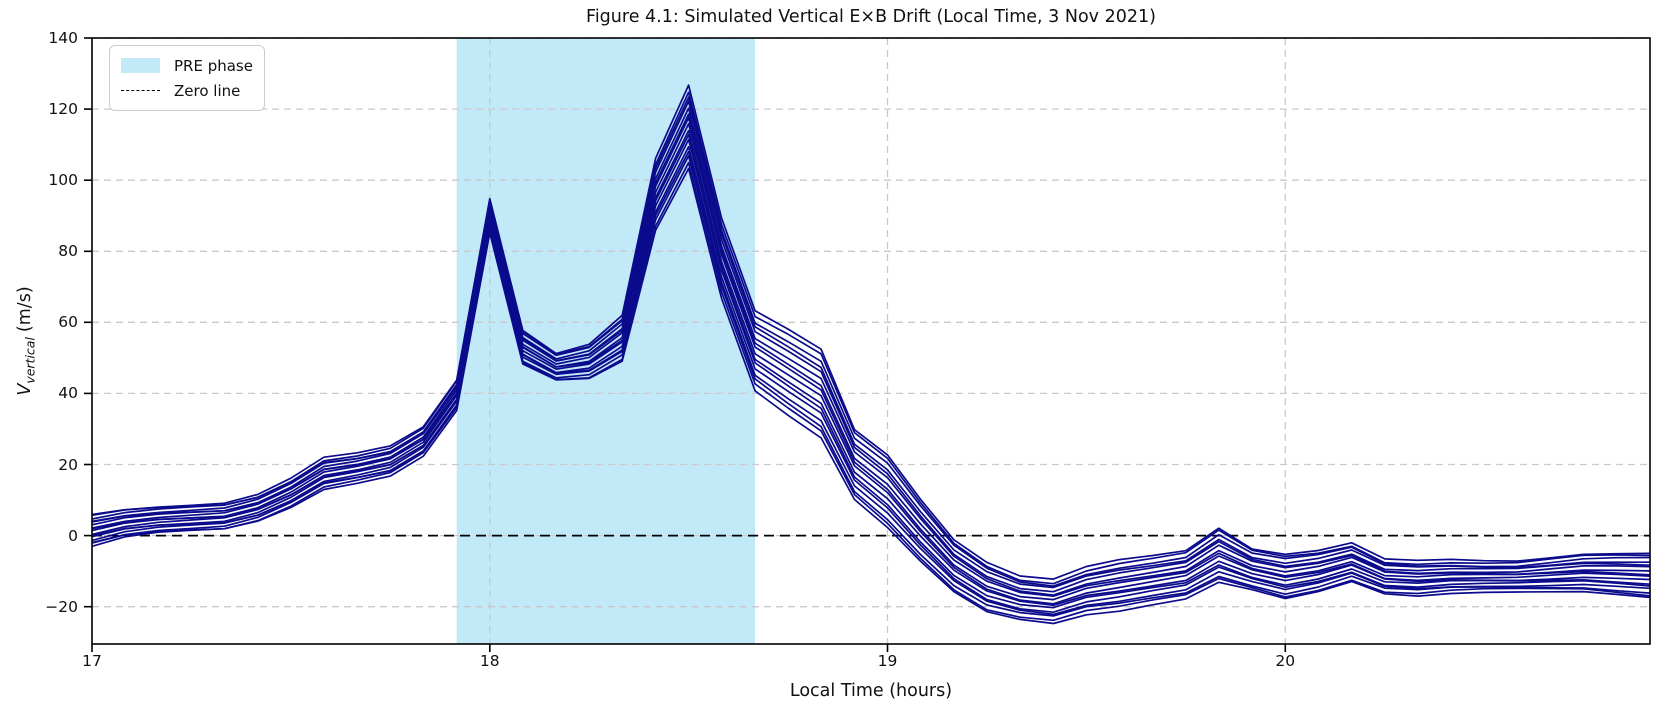 This screenshot has height=718, width=1658. I want to click on legend-label-zero-line: Zero line, so click(207, 90).